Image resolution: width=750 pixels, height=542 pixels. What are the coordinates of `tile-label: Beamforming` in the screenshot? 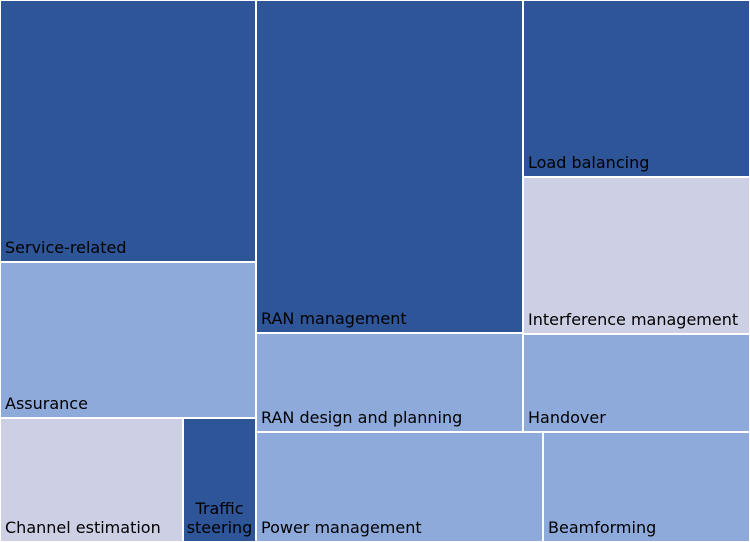 It's located at (602, 527).